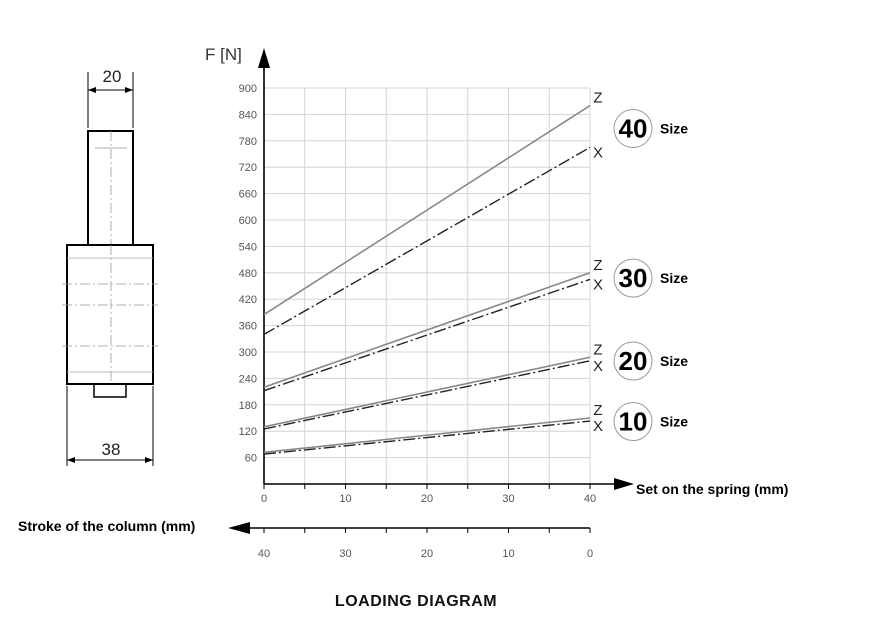  Describe the element at coordinates (248, 142) in the screenshot. I see `y-tick-label: 780` at that location.